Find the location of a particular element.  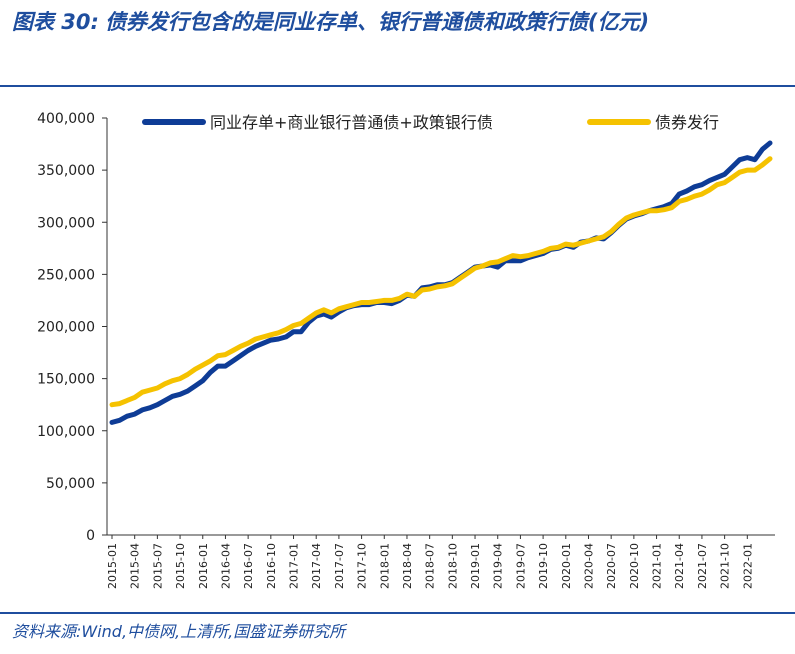

x-tick-label: 2019-01 is located at coordinates (475, 566).